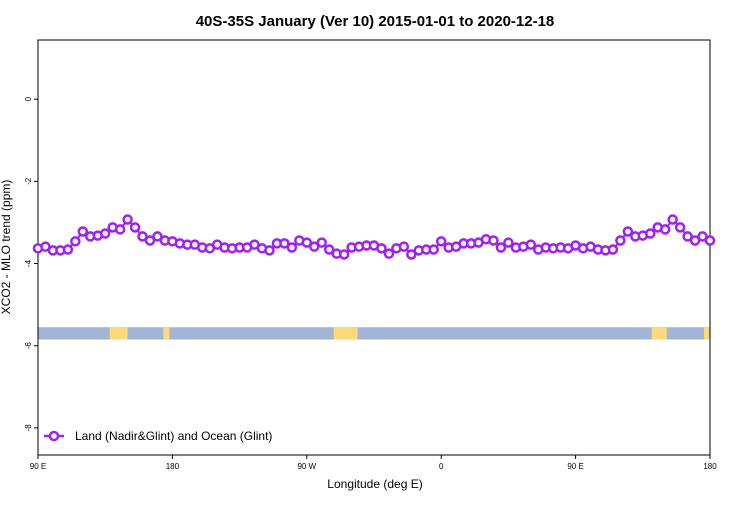 This screenshot has height=505, width=750. Describe the element at coordinates (374, 333) in the screenshot. I see `ocean-strip` at that location.